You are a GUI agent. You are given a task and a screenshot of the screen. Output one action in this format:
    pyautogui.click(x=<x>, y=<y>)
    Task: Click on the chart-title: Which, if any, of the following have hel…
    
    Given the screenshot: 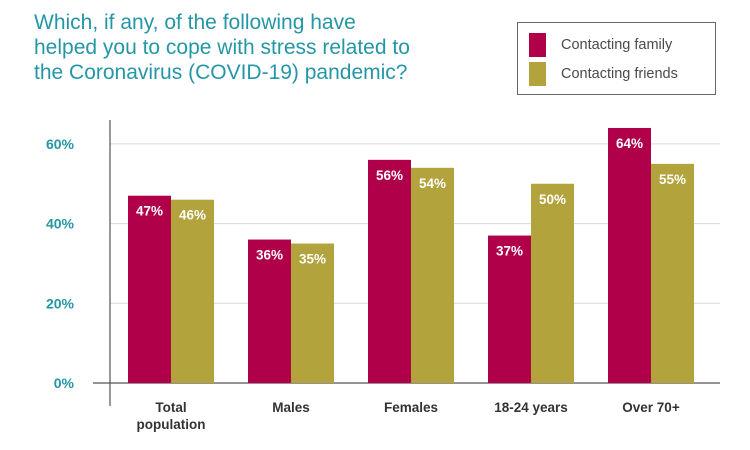 What is the action you would take?
    pyautogui.click(x=222, y=47)
    